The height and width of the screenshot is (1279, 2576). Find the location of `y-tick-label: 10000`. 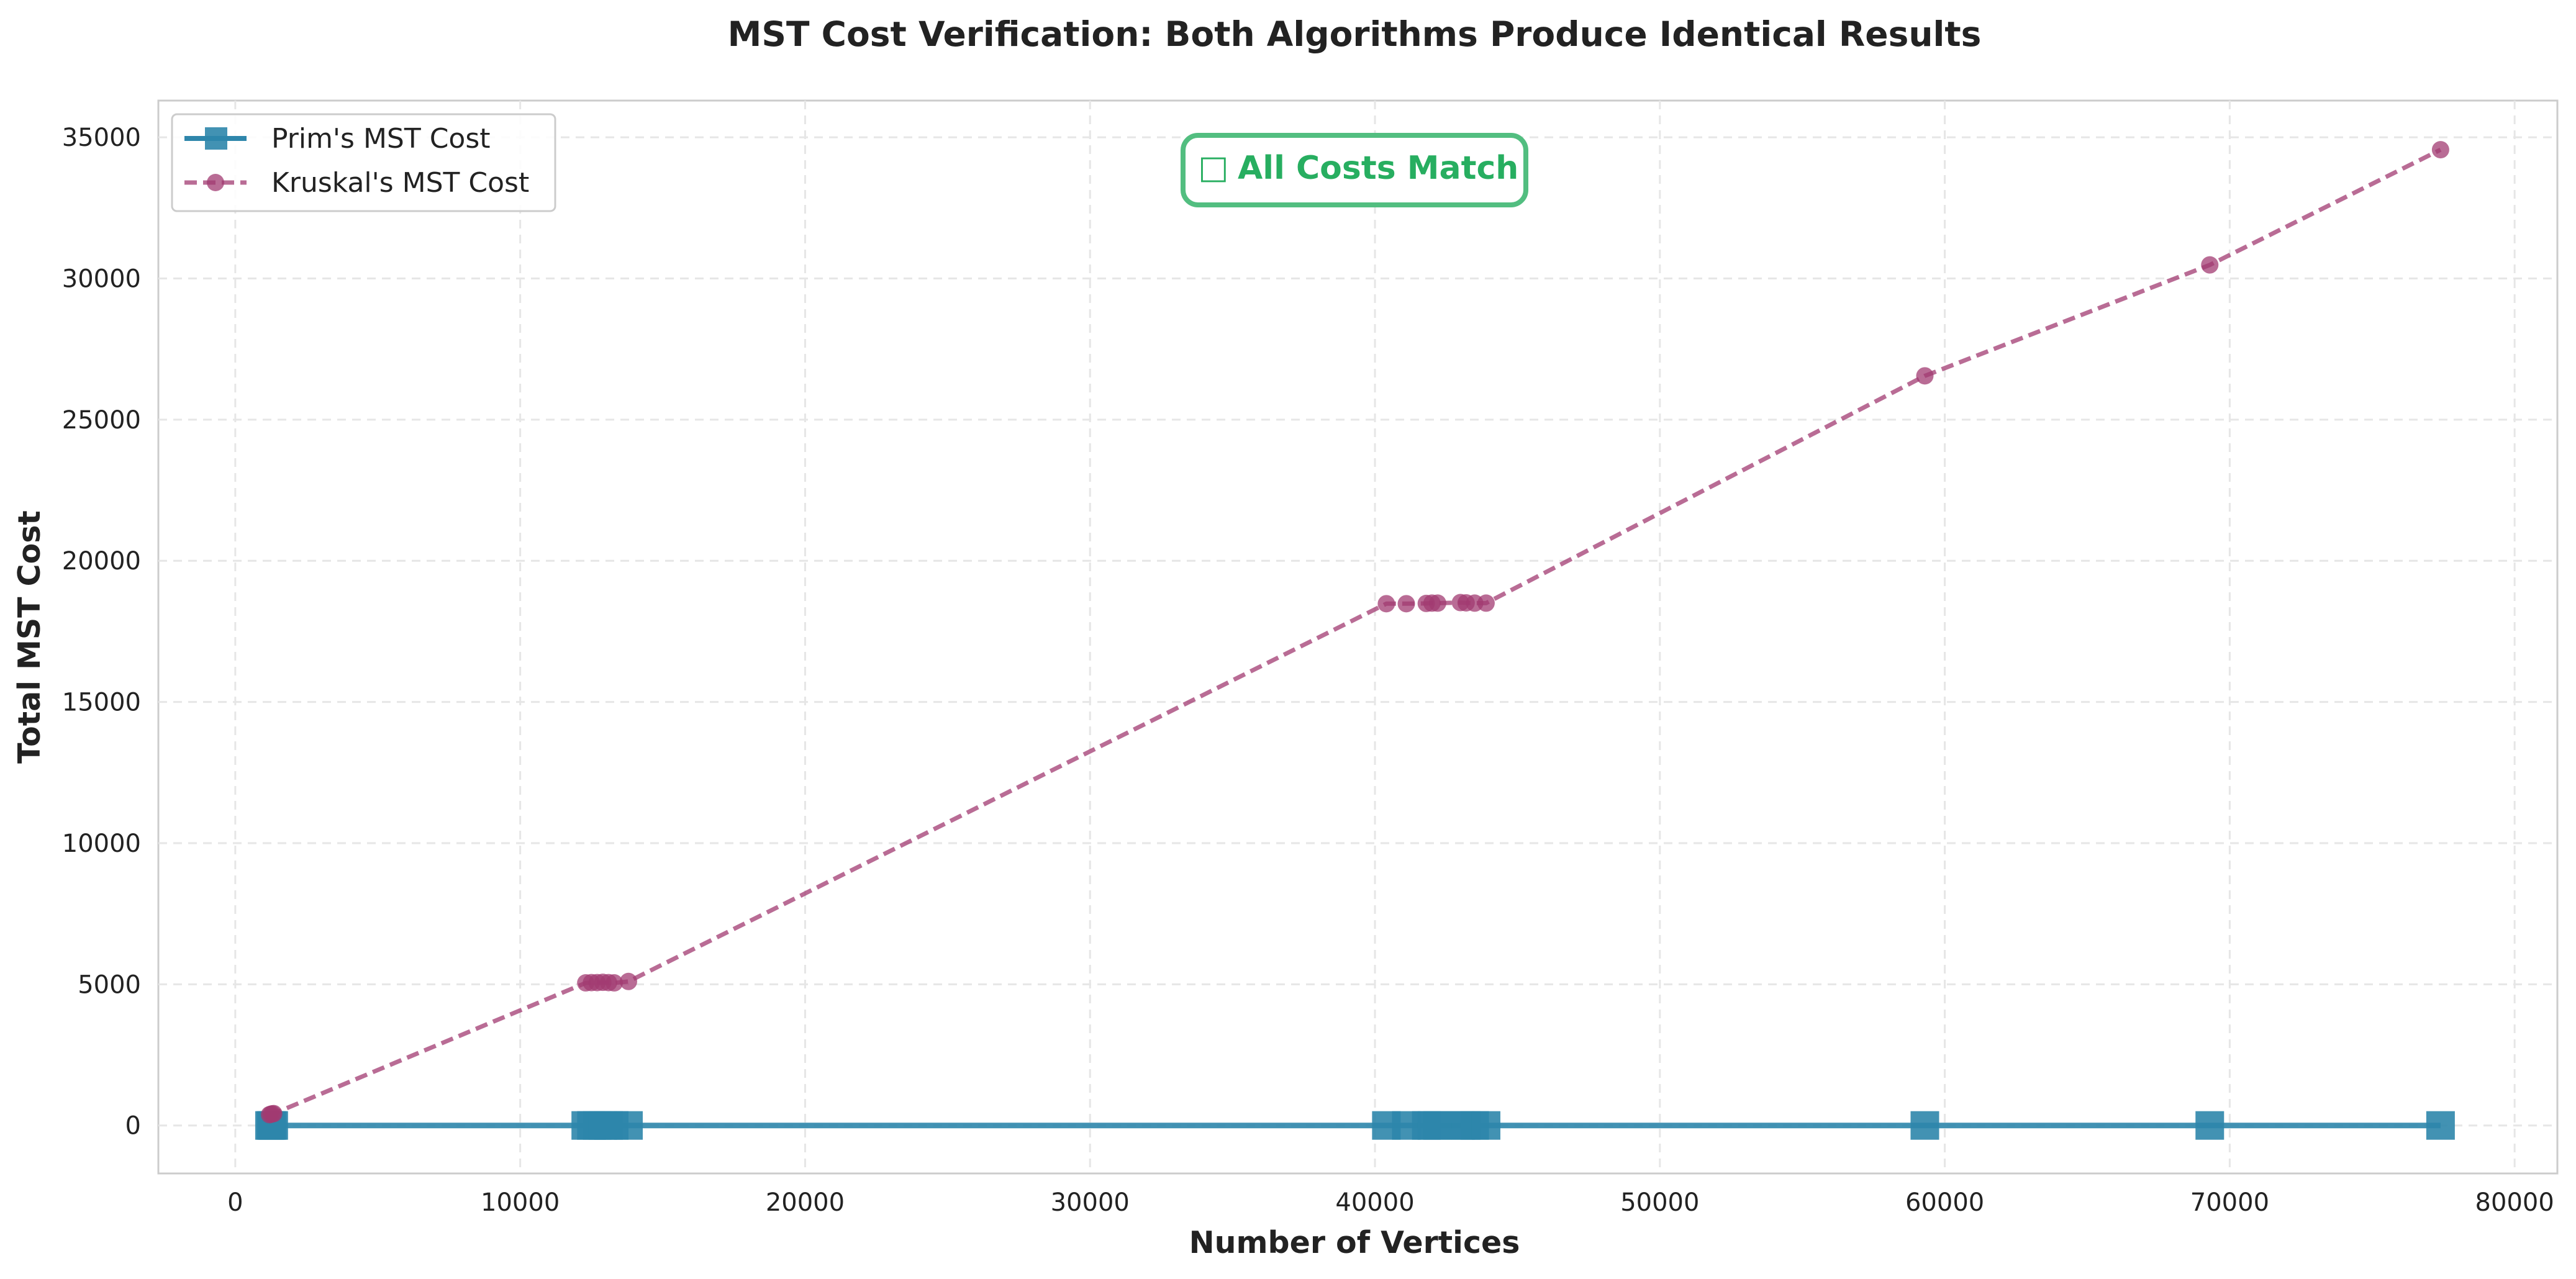

y-tick-label: 10000 is located at coordinates (101, 843).